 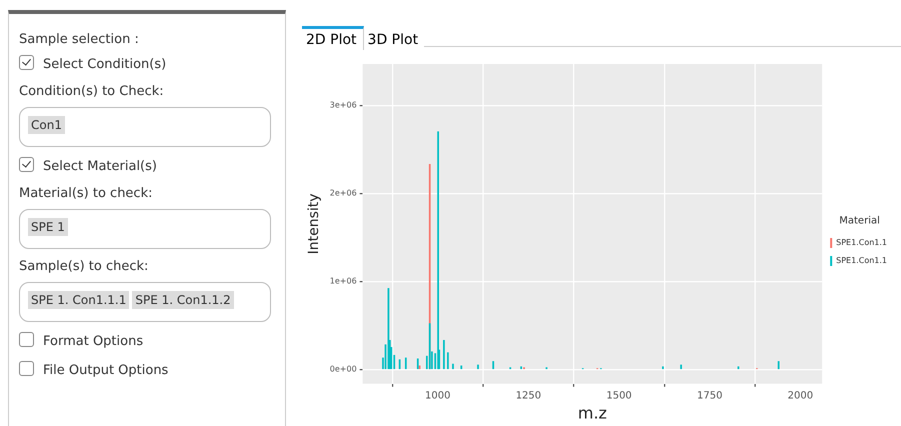 I want to click on text: Sample selection :, so click(x=79, y=39).